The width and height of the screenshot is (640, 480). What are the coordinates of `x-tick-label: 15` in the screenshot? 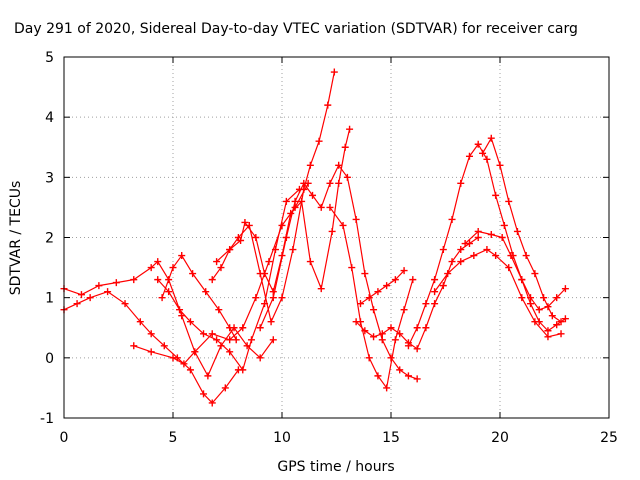 It's located at (391, 438).